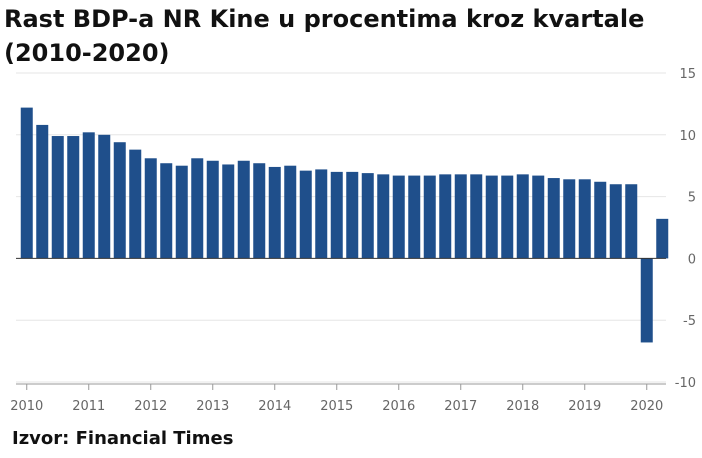  What do you see at coordinates (687, 136) in the screenshot?
I see `y-tick-label: 10` at bounding box center [687, 136].